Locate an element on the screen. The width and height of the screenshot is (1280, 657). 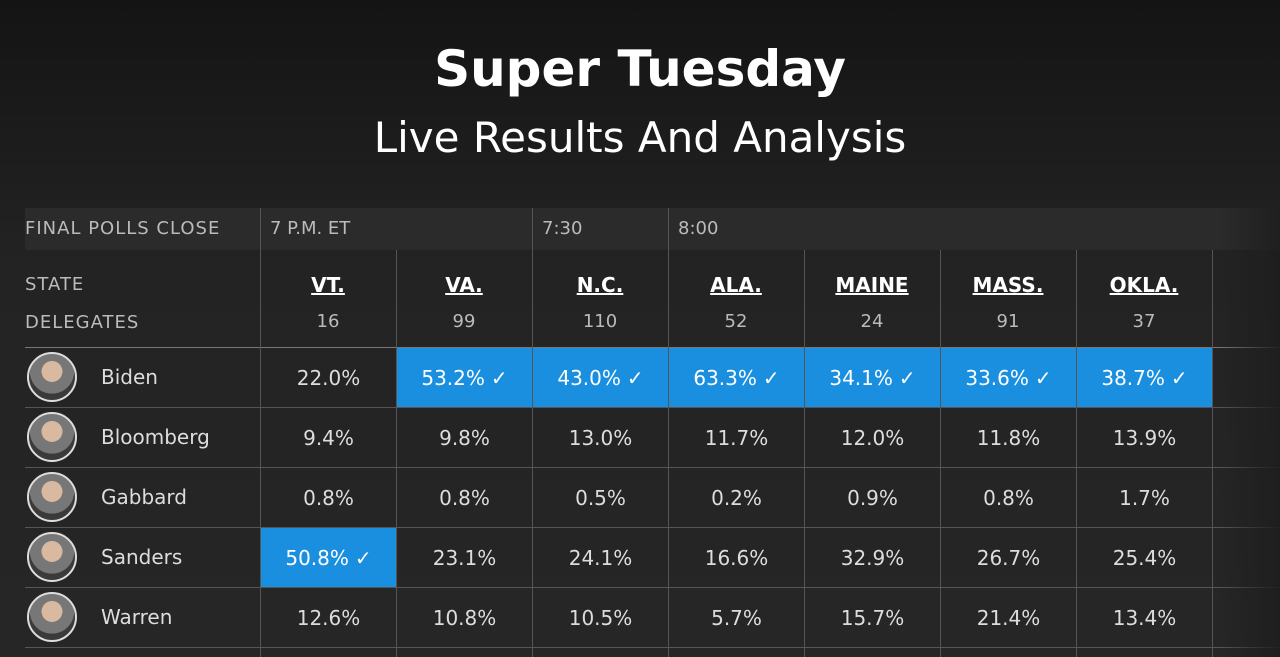
subtitle: Live Results And Analysis is located at coordinates (640, 137).